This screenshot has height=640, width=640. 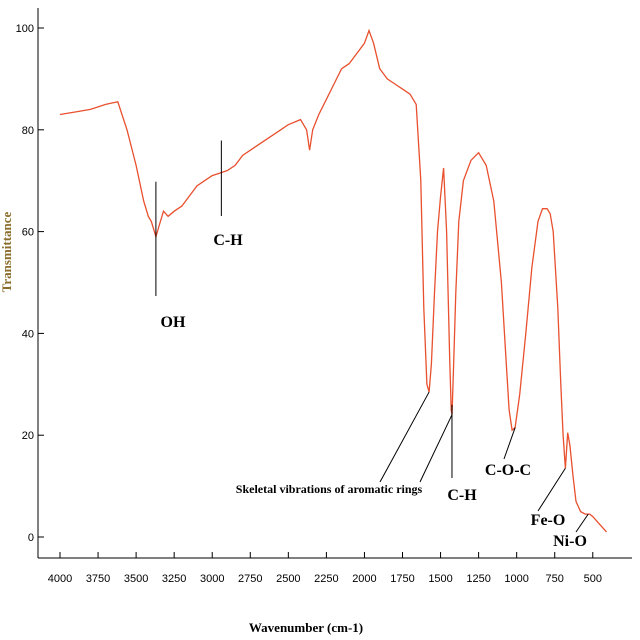 What do you see at coordinates (28, 233) in the screenshot?
I see `y-tick-label: 60` at bounding box center [28, 233].